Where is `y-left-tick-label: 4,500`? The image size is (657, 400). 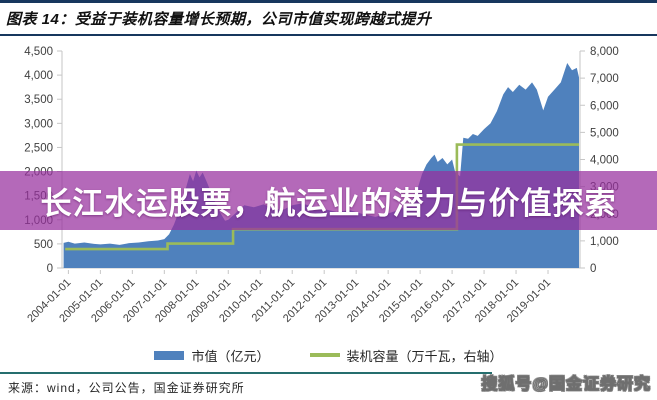 y-left-tick-label: 4,500 is located at coordinates (38, 52).